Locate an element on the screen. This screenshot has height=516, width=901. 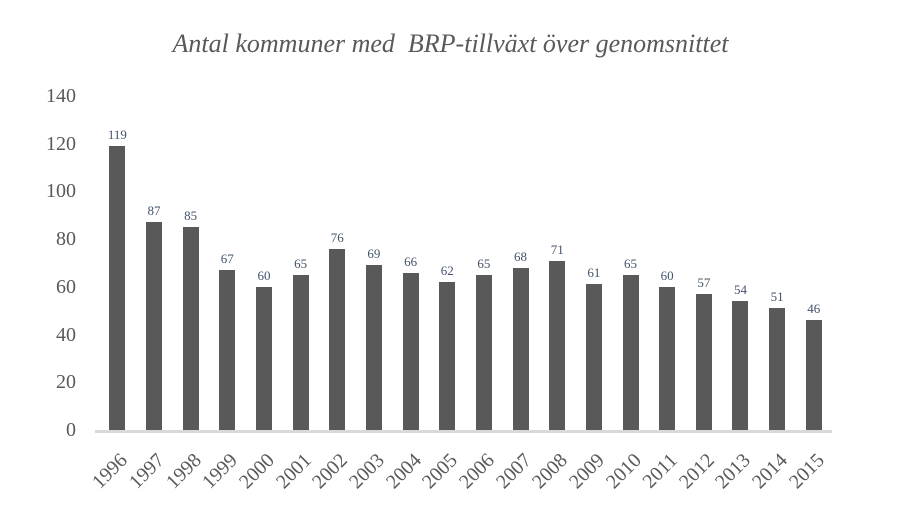
bar-group: 60 2011 is located at coordinates (662, 294).